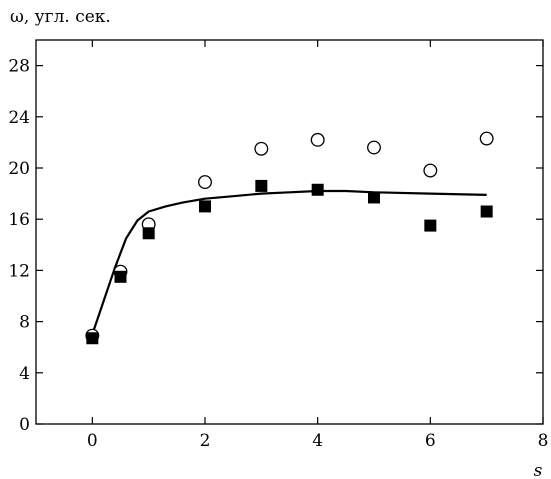  What do you see at coordinates (317, 441) in the screenshot?
I see `x-tick-label: 4` at bounding box center [317, 441].